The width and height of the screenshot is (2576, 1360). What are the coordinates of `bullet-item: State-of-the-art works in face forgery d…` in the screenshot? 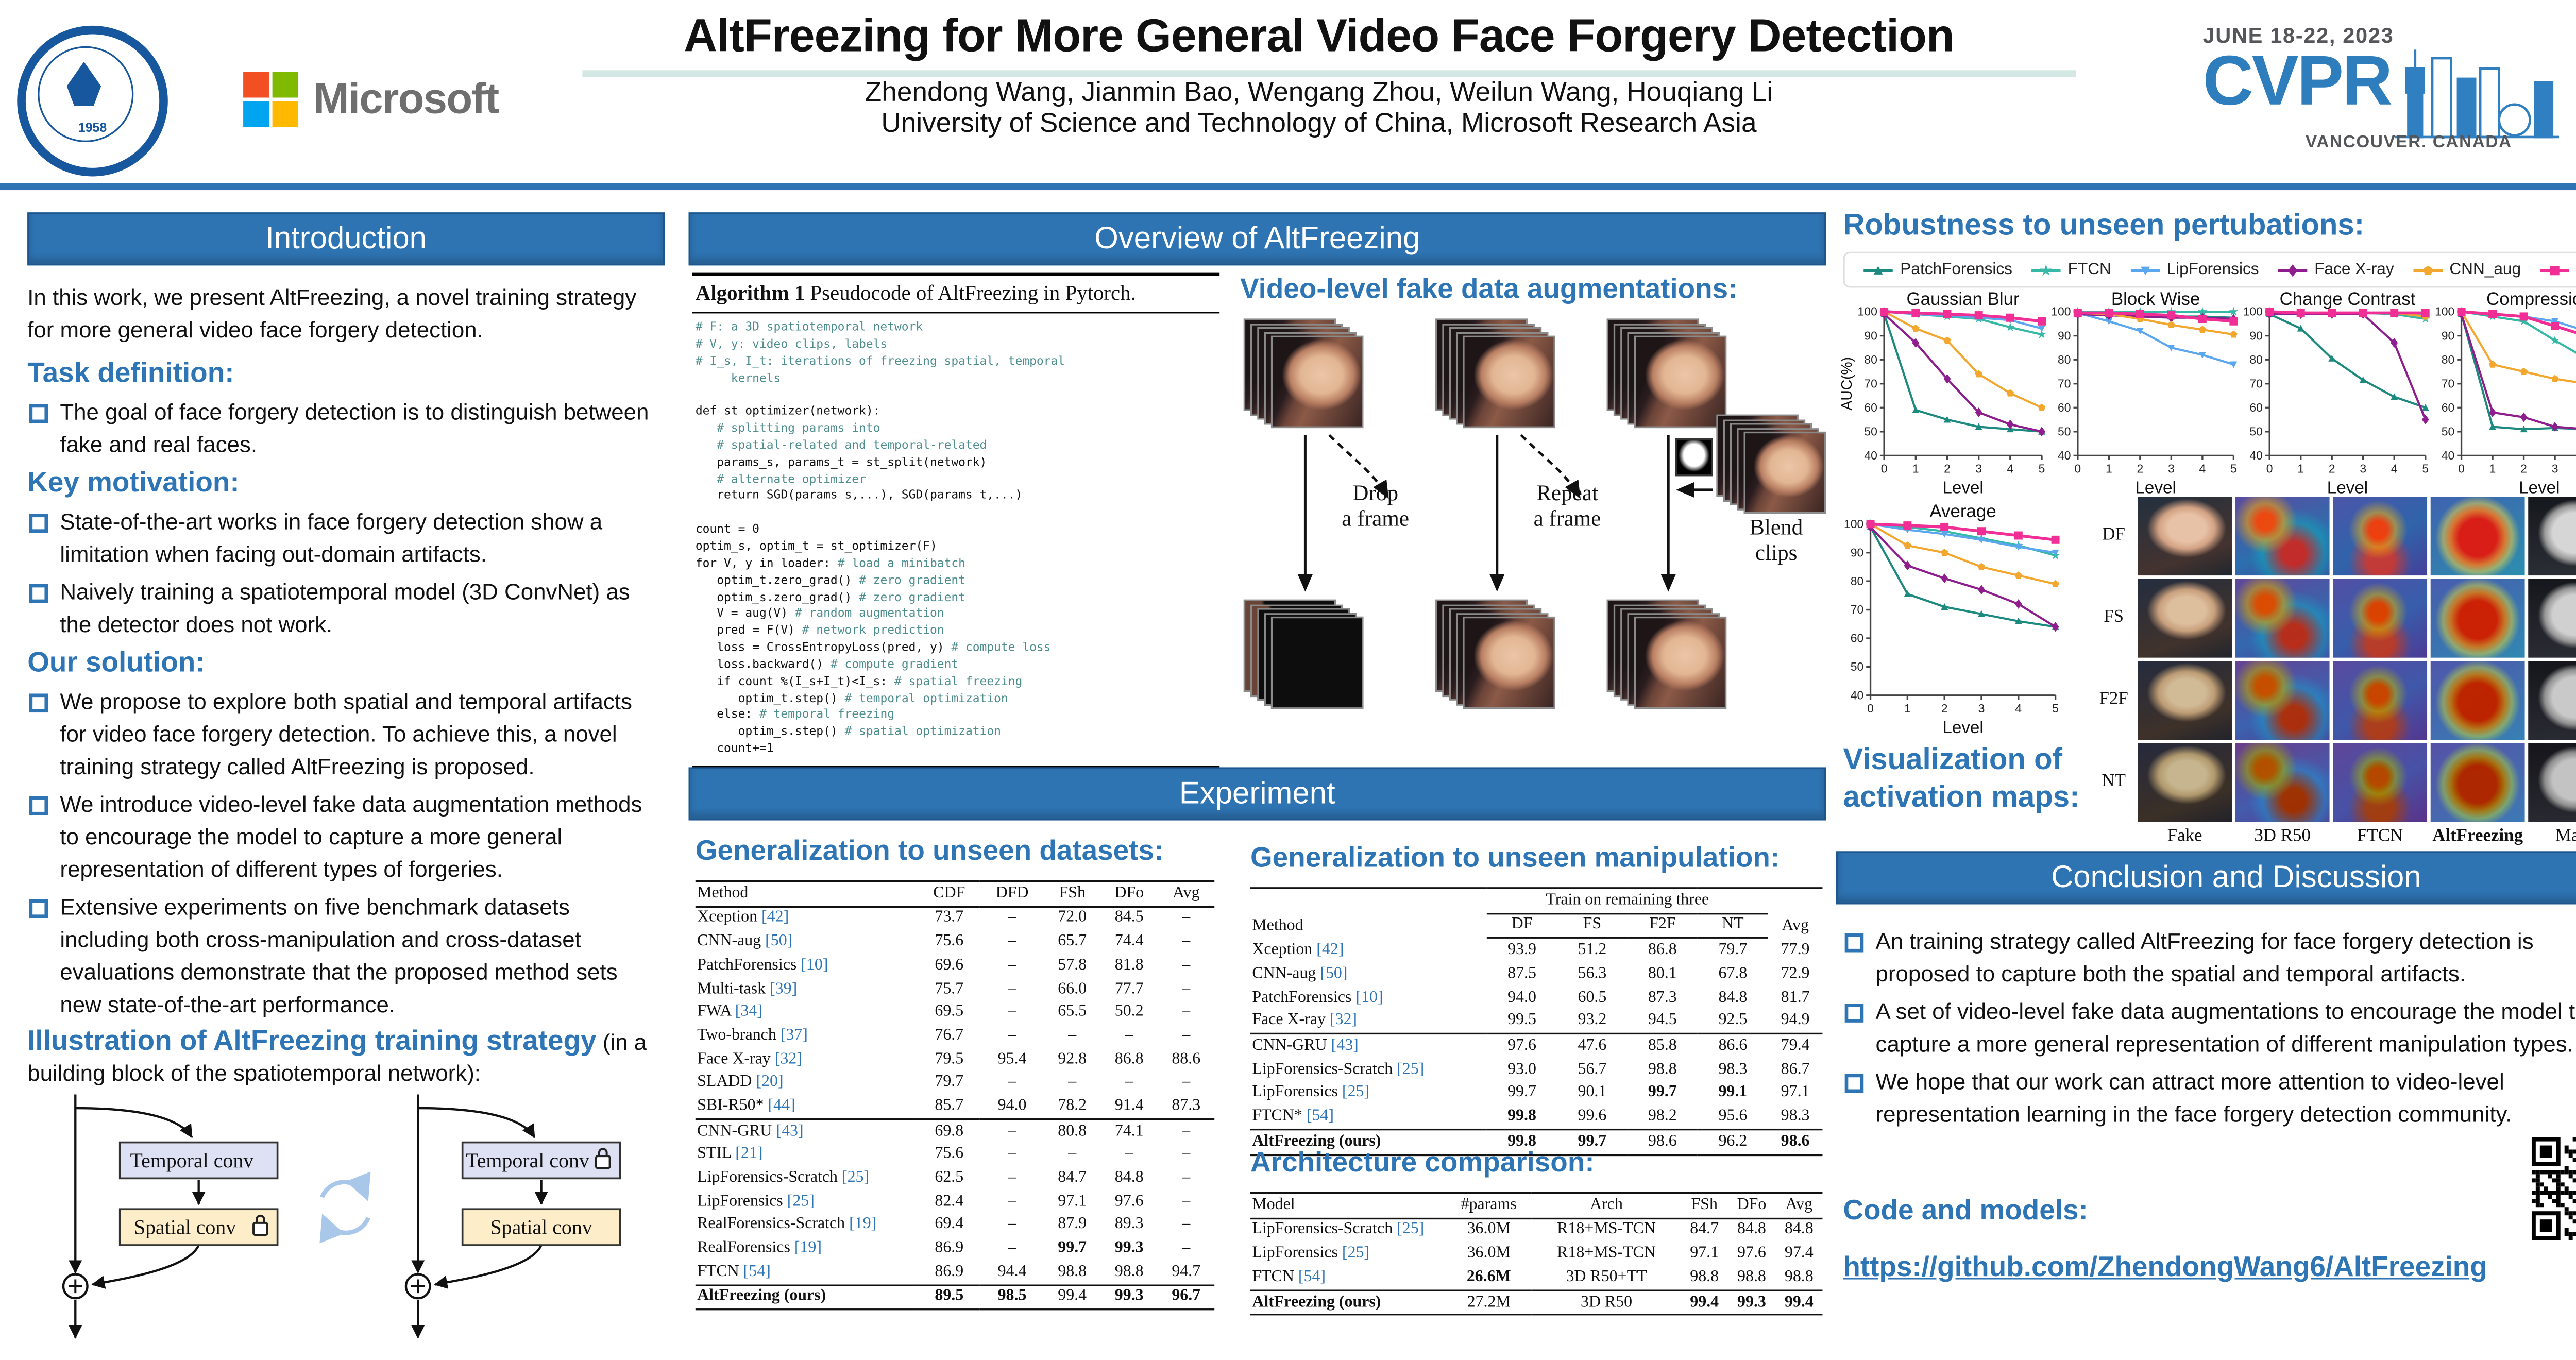 It's located at (346, 537).